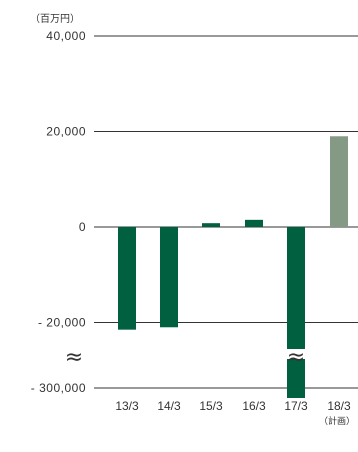 The height and width of the screenshot is (452, 358). Describe the element at coordinates (74, 357) in the screenshot. I see `axis-break-mark: ≈` at that location.